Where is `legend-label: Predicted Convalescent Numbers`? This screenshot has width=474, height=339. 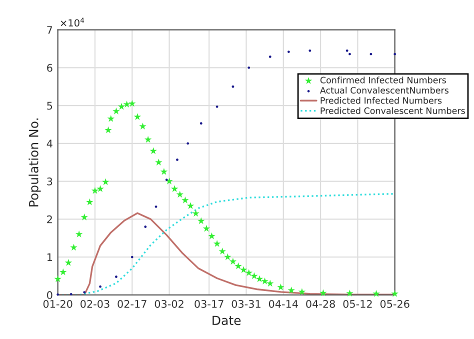 legend-label: Predicted Convalescent Numbers is located at coordinates (392, 110).